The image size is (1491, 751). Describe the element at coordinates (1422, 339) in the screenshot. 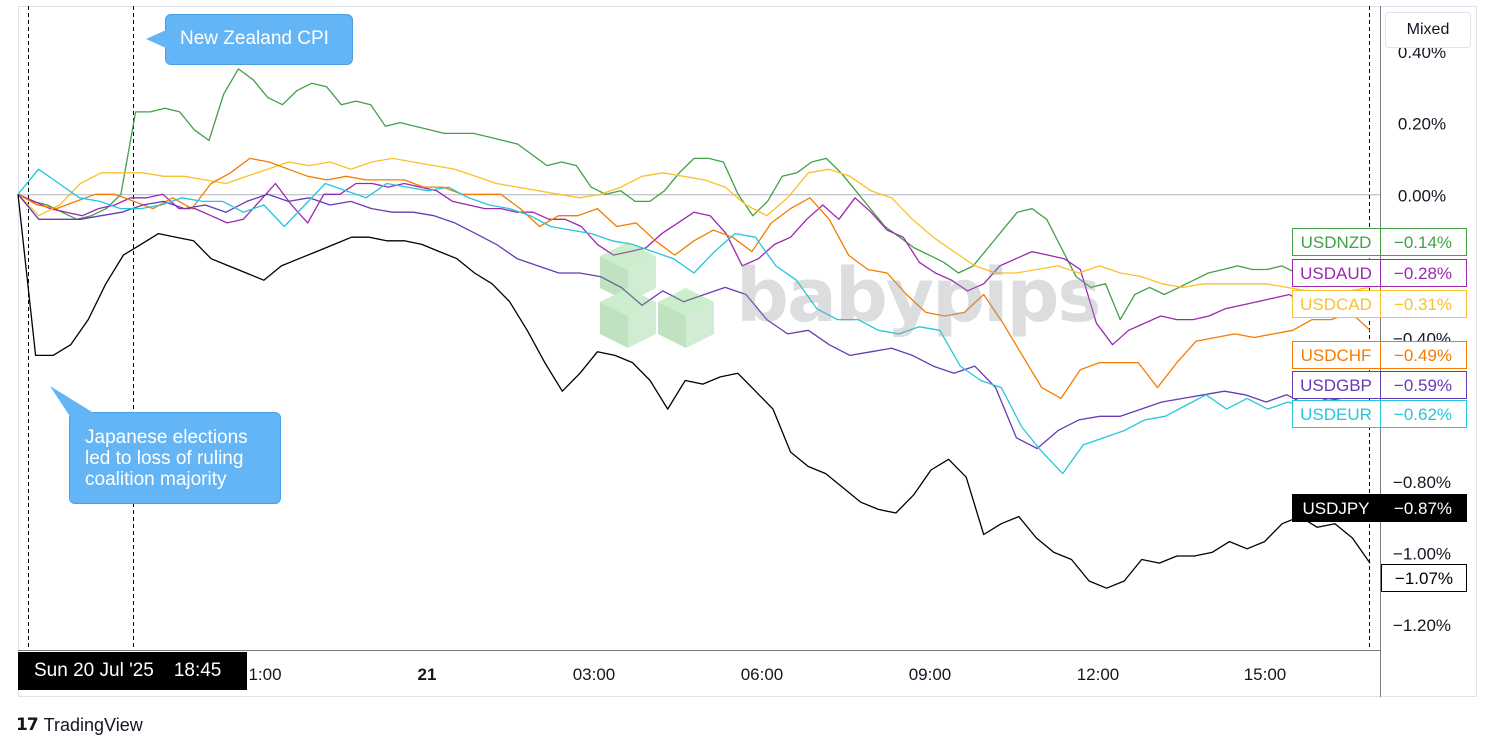

I see `price-axis-ticks: 0.40%0.20%0.00%−0.40%−0.80%−1.00%−1.20%` at that location.